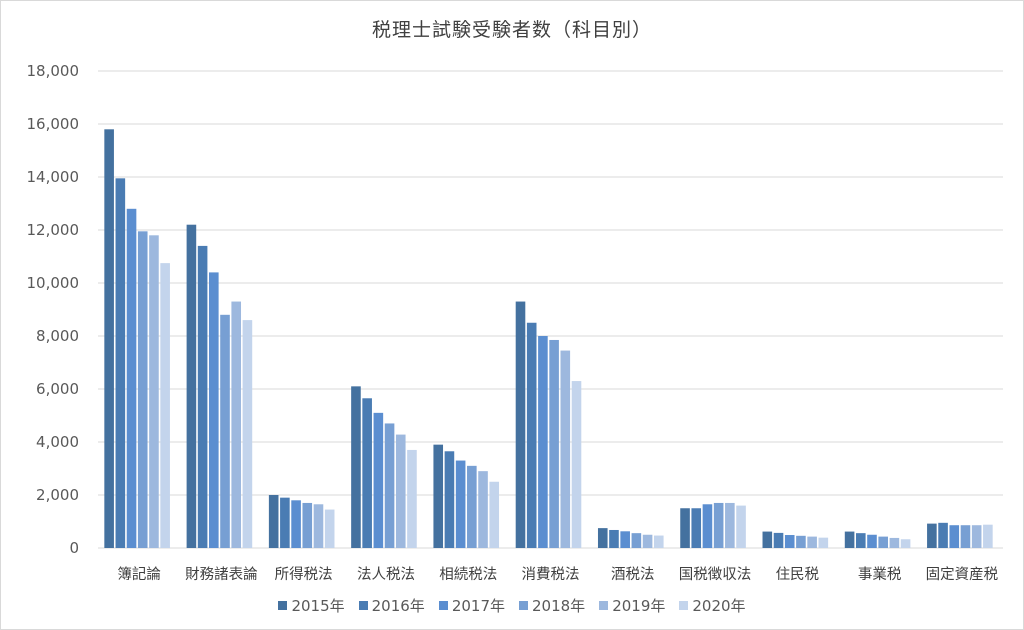  What do you see at coordinates (639, 606) in the screenshot?
I see `legend-label: 2019年` at bounding box center [639, 606].